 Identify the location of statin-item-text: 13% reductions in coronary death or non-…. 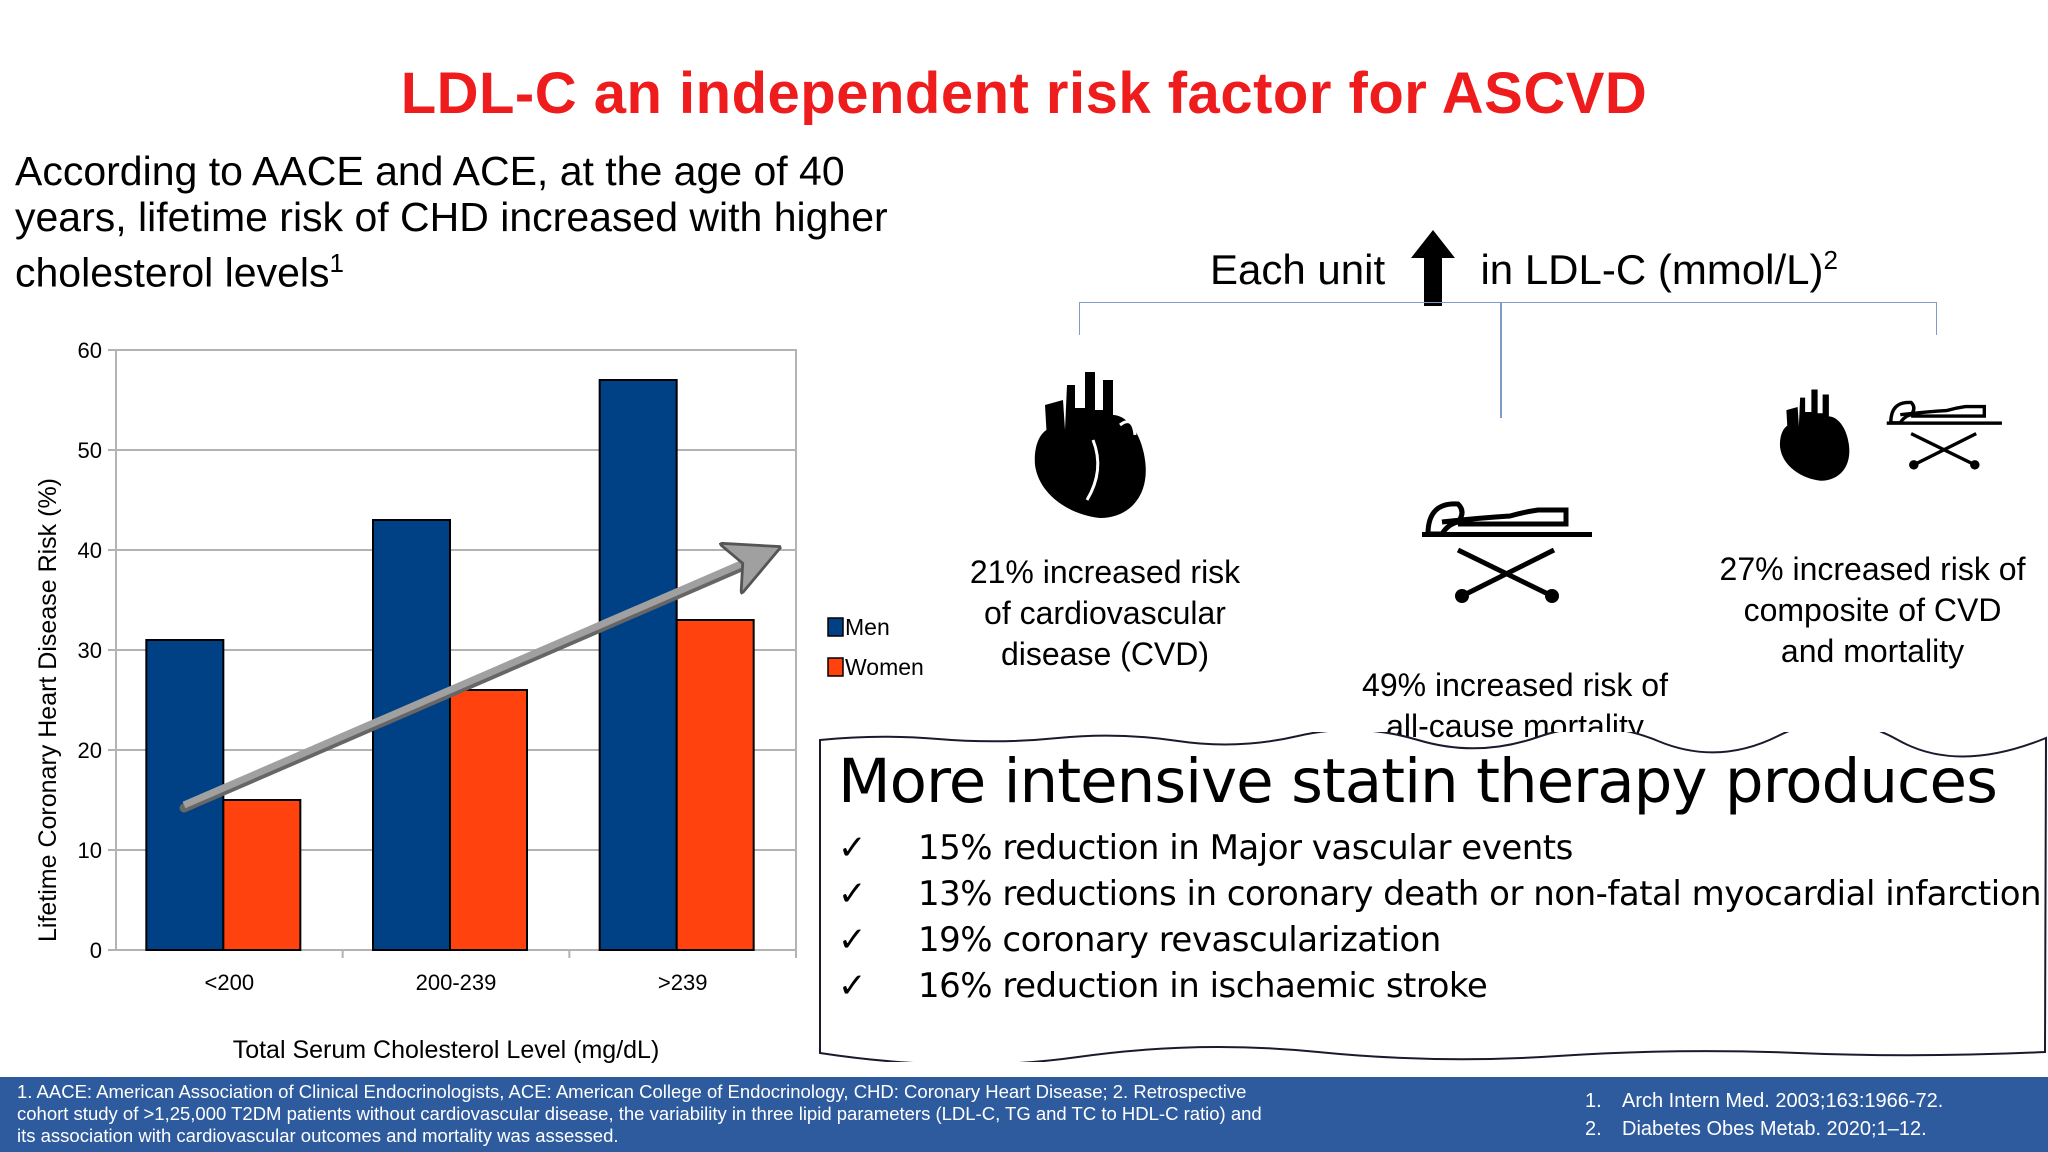
(1480, 894).